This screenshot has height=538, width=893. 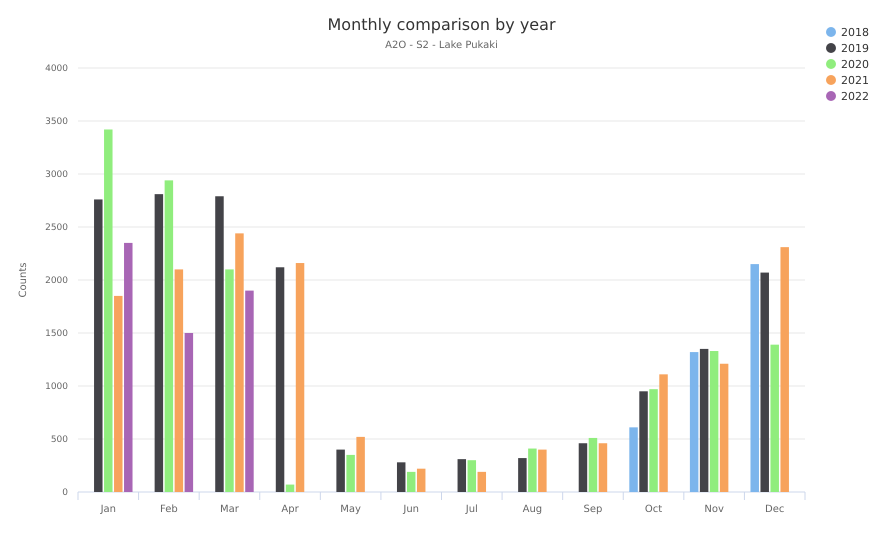 What do you see at coordinates (169, 509) in the screenshot?
I see `x-tick-label: Feb` at bounding box center [169, 509].